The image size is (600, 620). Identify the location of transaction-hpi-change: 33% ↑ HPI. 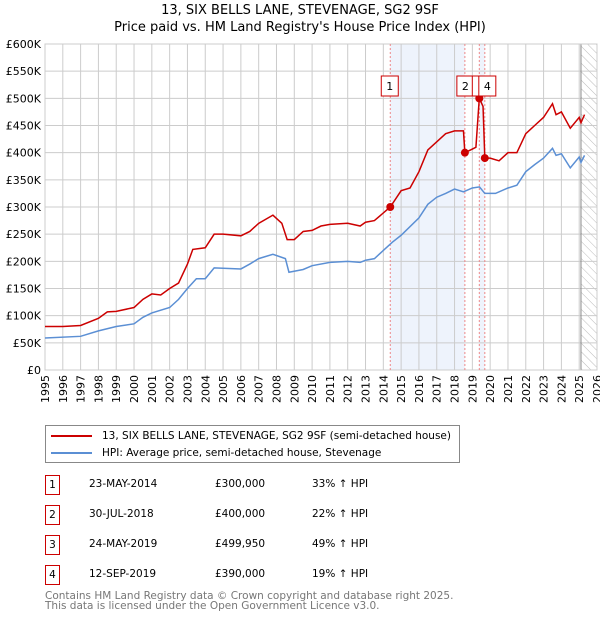
(340, 484).